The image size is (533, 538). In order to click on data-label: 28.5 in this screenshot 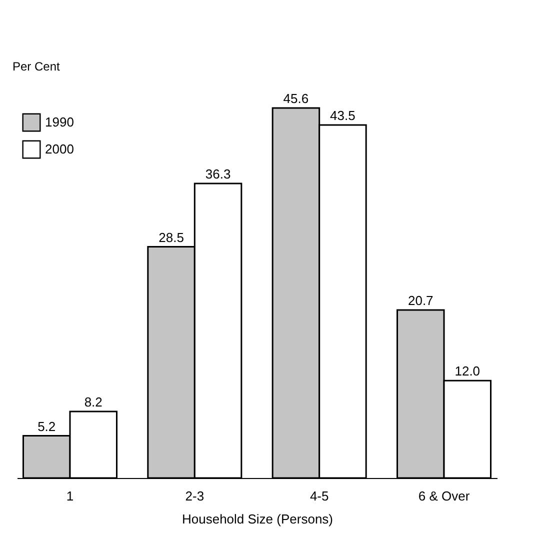, I will do `click(171, 237)`.